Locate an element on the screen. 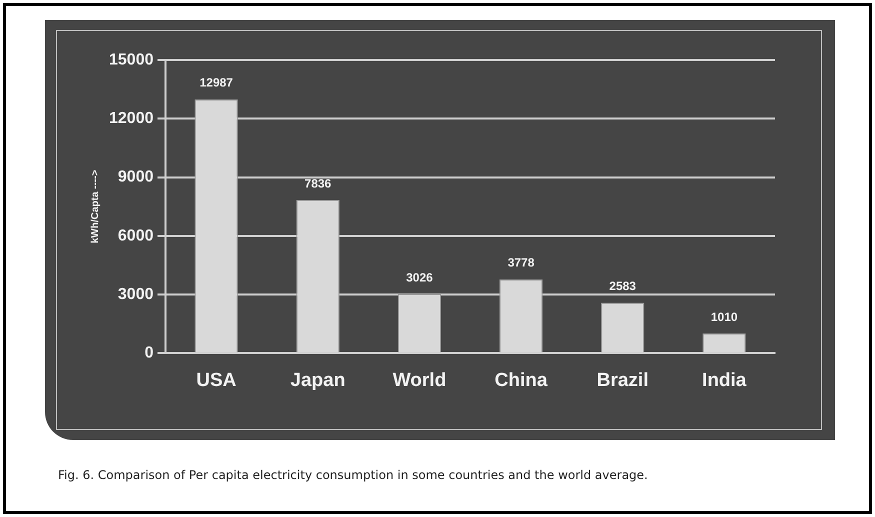 The image size is (875, 517). data-label: 12987 is located at coordinates (217, 83).